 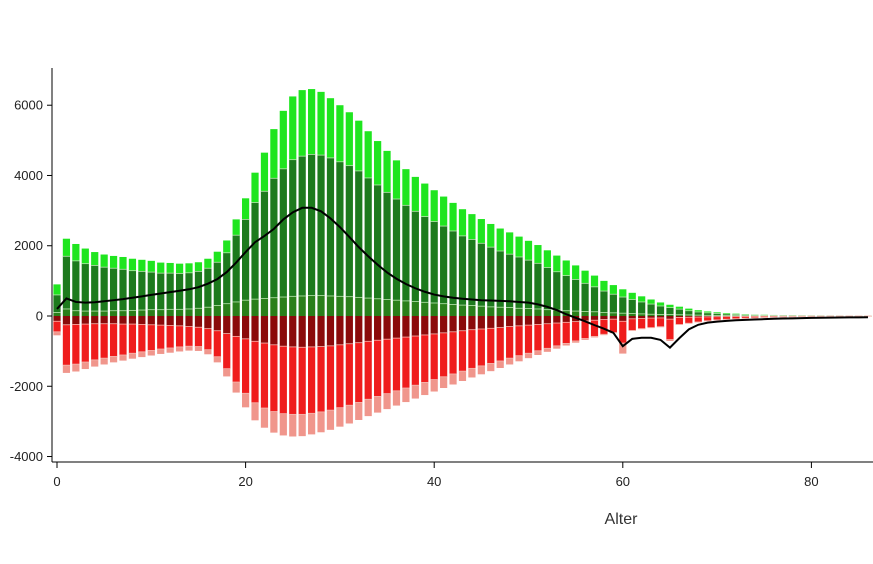 I want to click on y-tick-label: -4000, so click(x=26, y=456).